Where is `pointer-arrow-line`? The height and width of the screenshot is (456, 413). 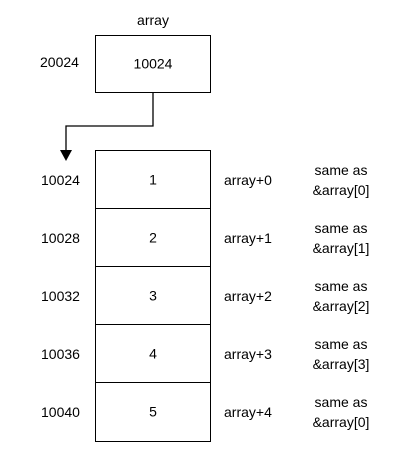
pointer-arrow-line is located at coordinates (109, 121).